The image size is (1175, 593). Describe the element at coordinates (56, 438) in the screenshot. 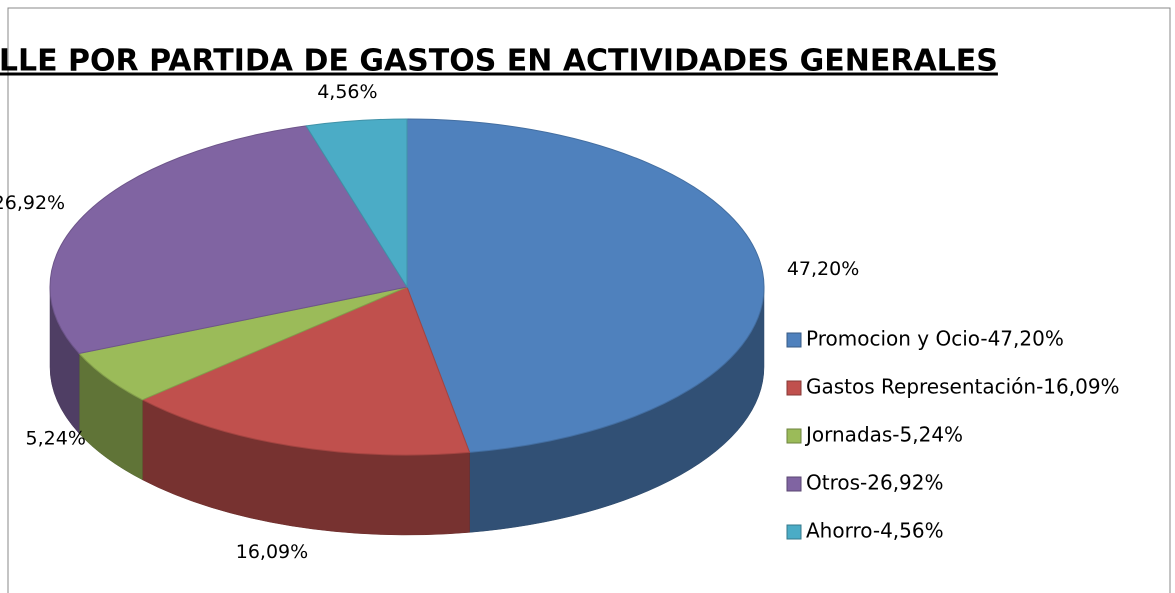

I see `data-label: 5,24%` at that location.